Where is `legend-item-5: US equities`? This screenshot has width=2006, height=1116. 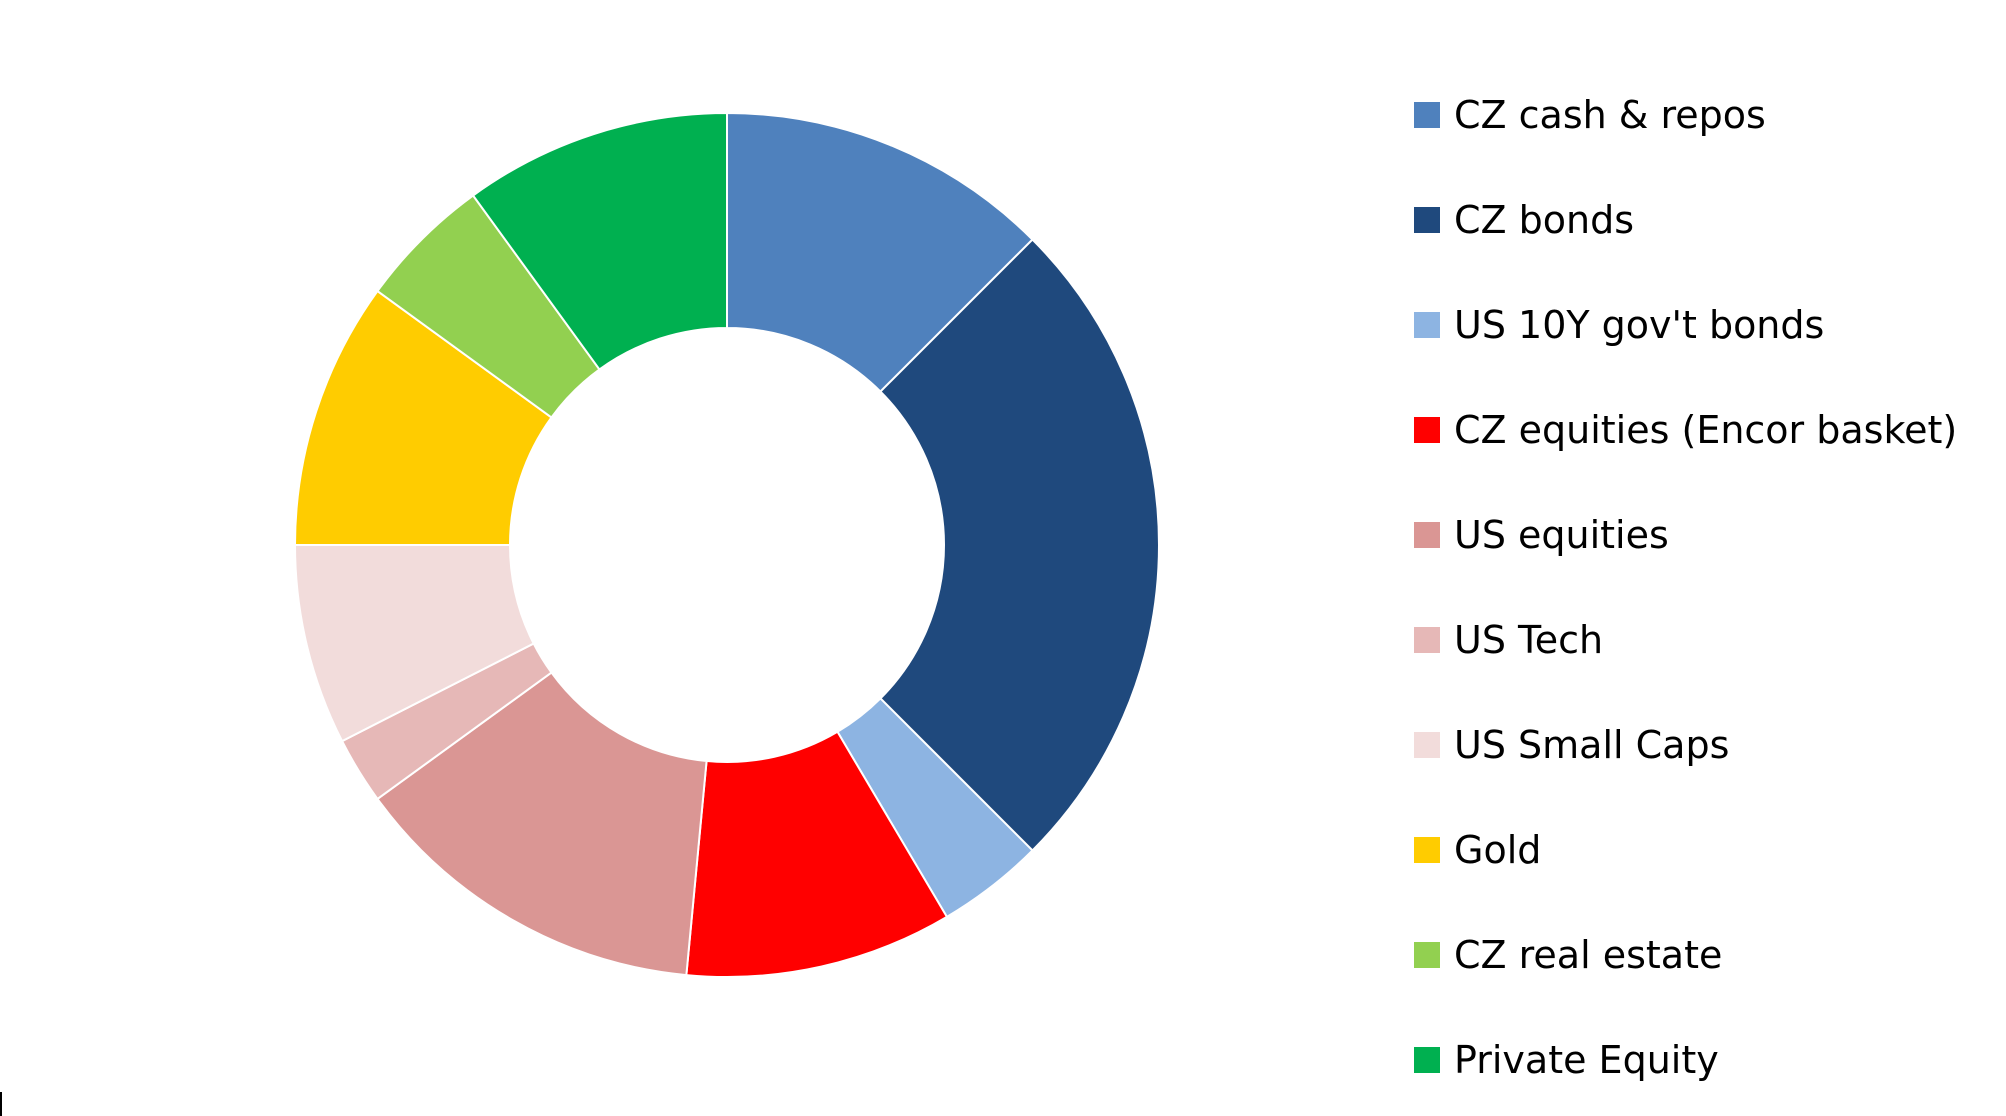
legend-item-5: US equities is located at coordinates (1704, 534).